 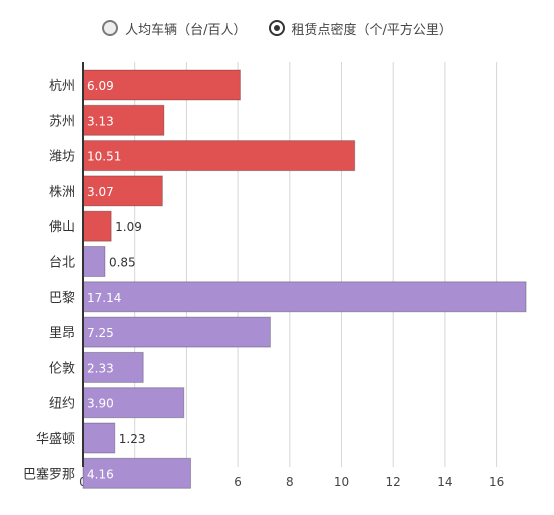 I want to click on value-label: 0.85, so click(x=122, y=263).